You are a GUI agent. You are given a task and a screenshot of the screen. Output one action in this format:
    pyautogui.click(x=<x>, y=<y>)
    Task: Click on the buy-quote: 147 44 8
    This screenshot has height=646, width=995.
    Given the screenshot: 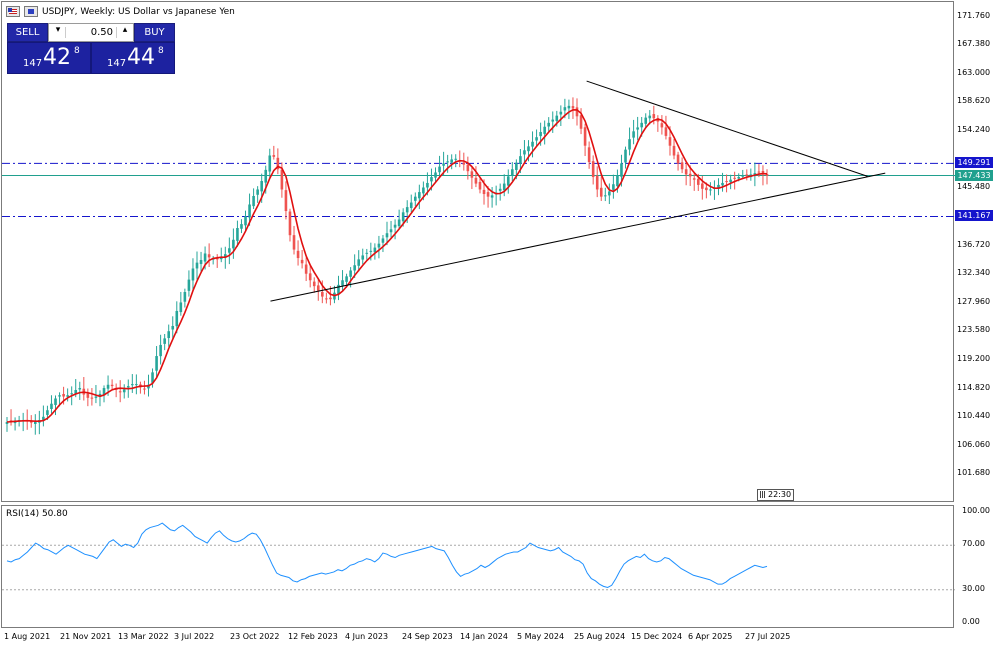 What is the action you would take?
    pyautogui.click(x=133, y=58)
    